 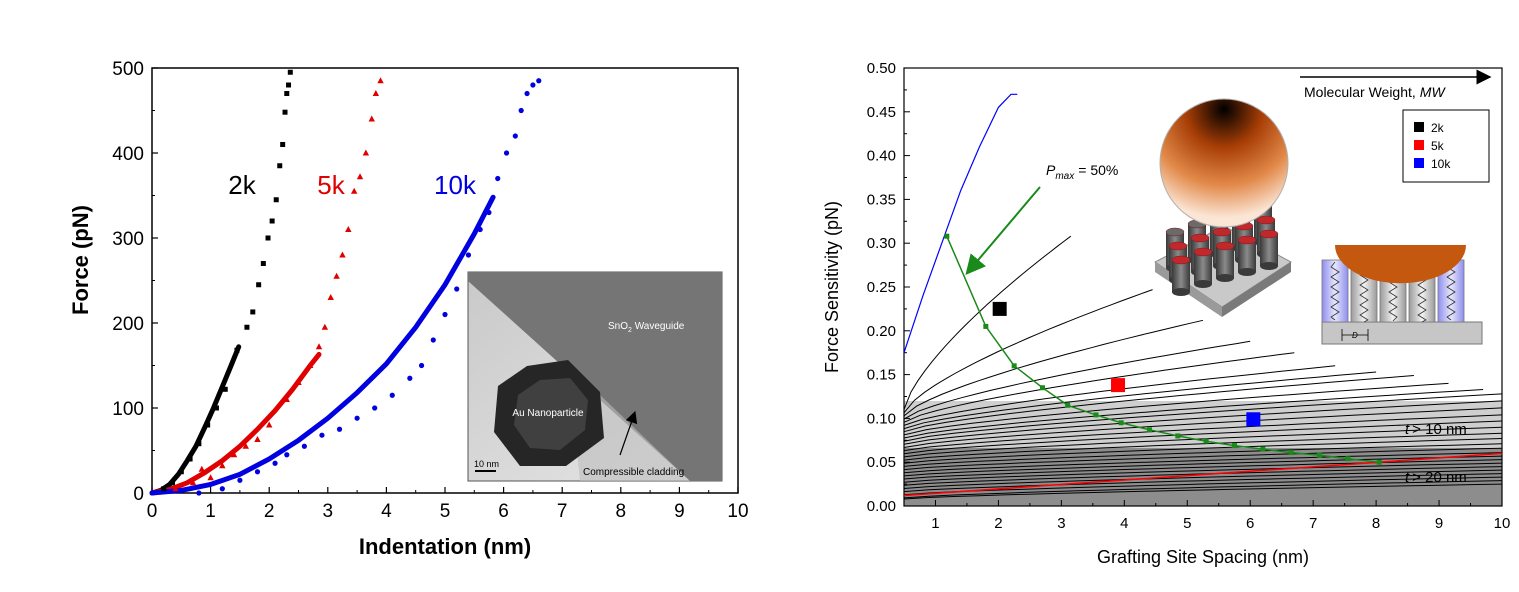 What do you see at coordinates (1402, 295) in the screenshot?
I see `spring-model-illustration: D` at bounding box center [1402, 295].